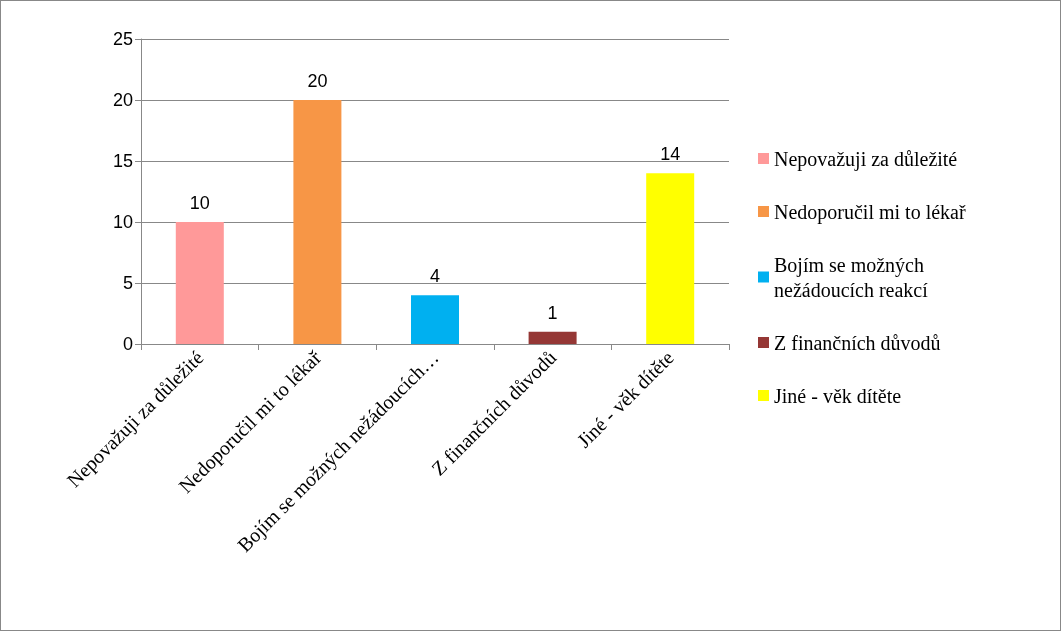 The height and width of the screenshot is (631, 1061). What do you see at coordinates (127, 344) in the screenshot?
I see `y-tick-label: 0` at bounding box center [127, 344].